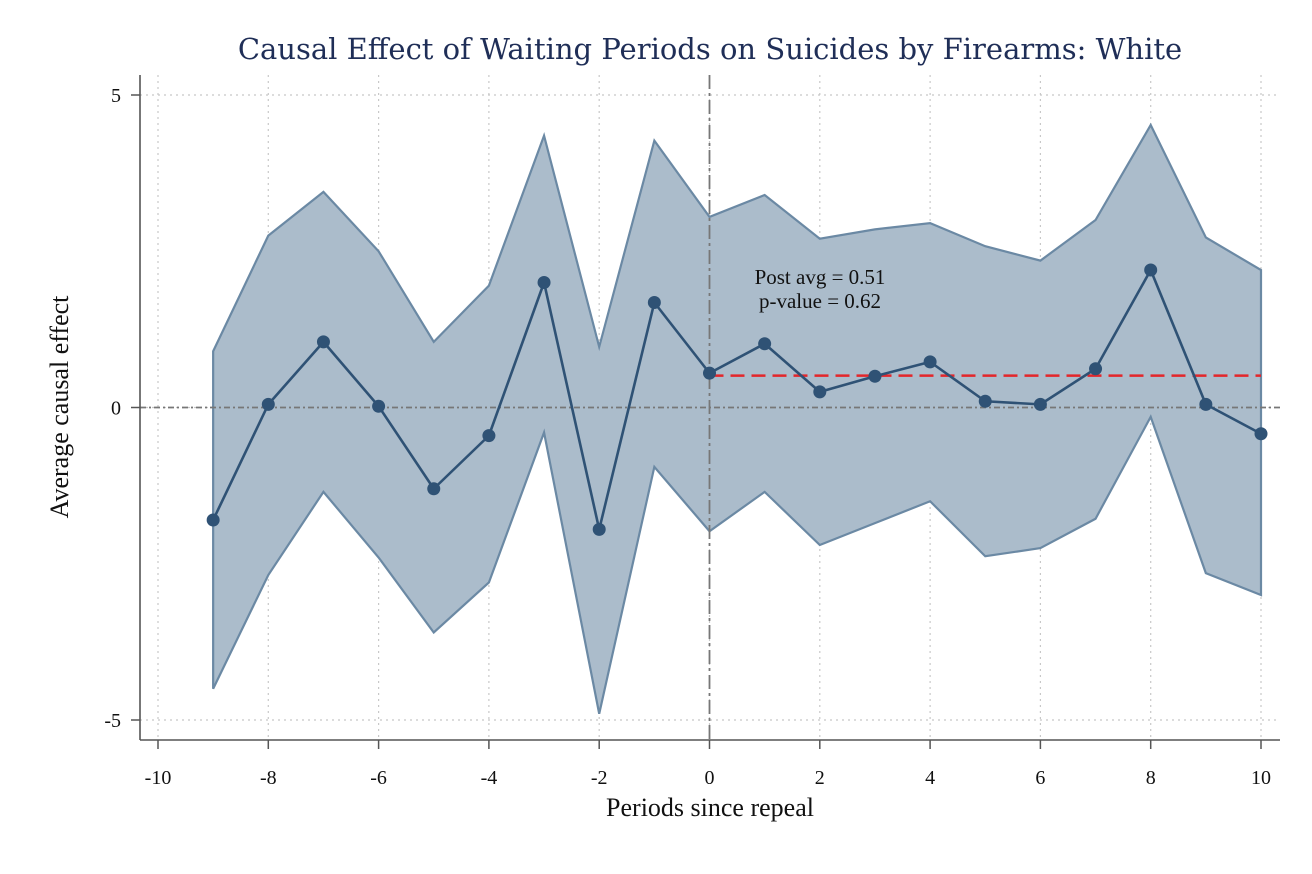 The image size is (1312, 874). I want to click on x-tick-label: 10, so click(1261, 778).